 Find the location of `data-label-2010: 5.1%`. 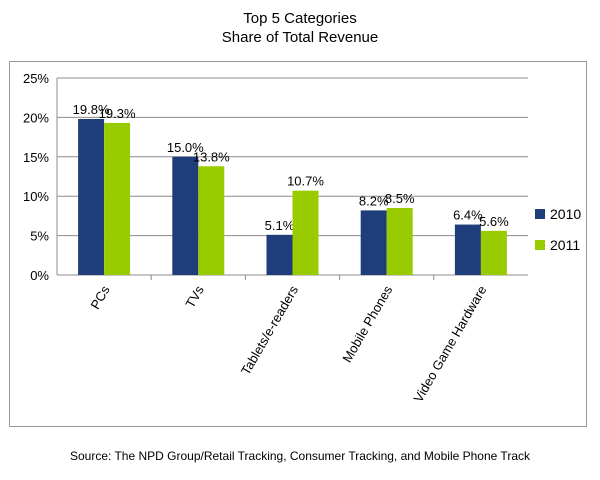

data-label-2010: 5.1% is located at coordinates (280, 225).